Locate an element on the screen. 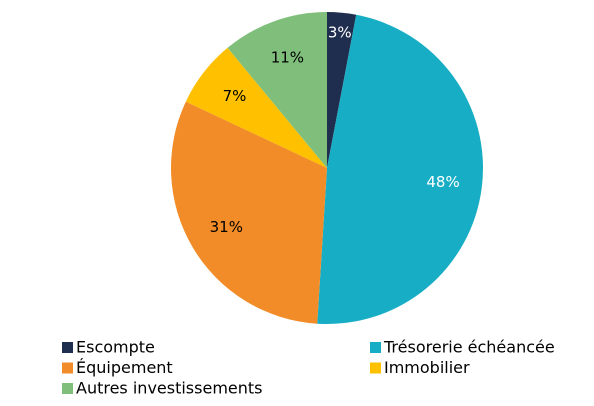 Image resolution: width=594 pixels, height=406 pixels. data-label: 7% is located at coordinates (235, 96).